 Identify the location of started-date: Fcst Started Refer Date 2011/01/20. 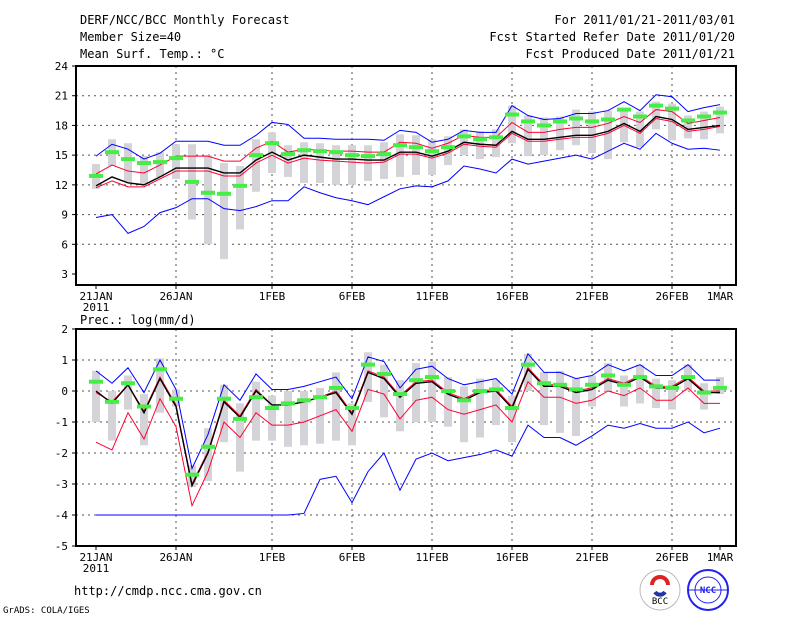
(612, 37).